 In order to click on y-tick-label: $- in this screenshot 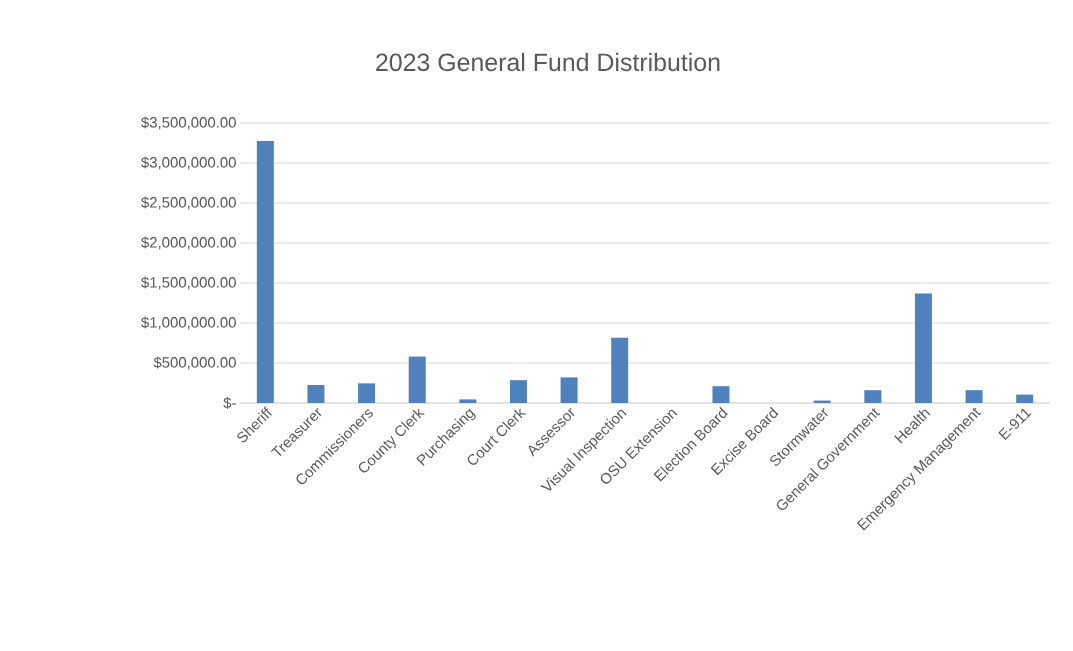, I will do `click(229, 403)`.